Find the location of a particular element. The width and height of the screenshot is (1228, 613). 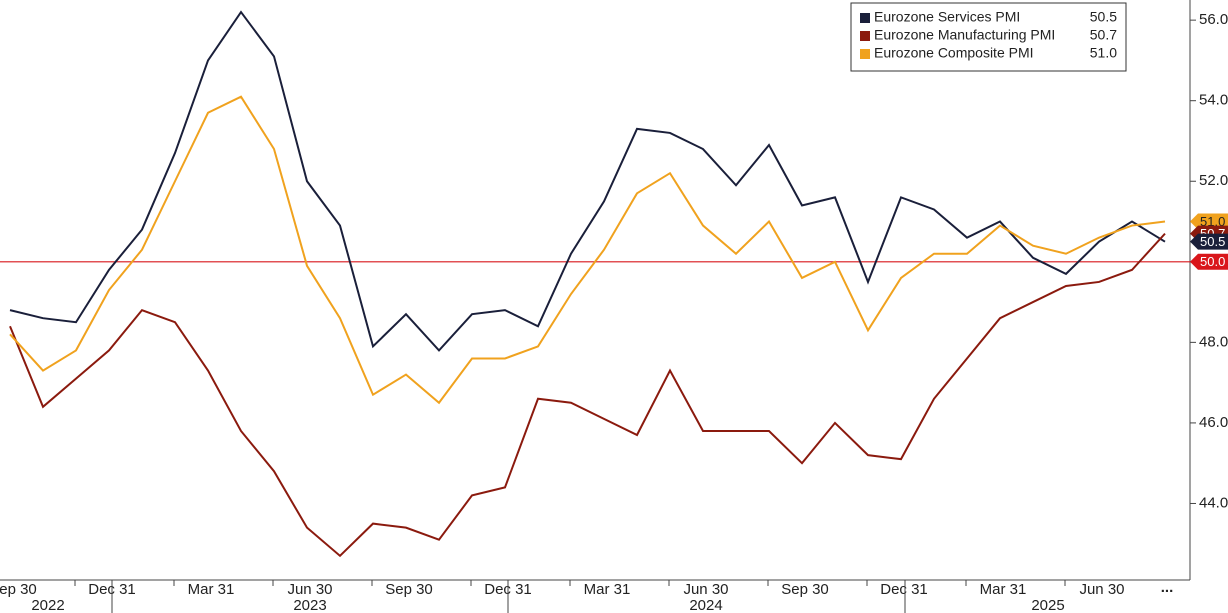

legend-value: 51.0 is located at coordinates (1103, 53).